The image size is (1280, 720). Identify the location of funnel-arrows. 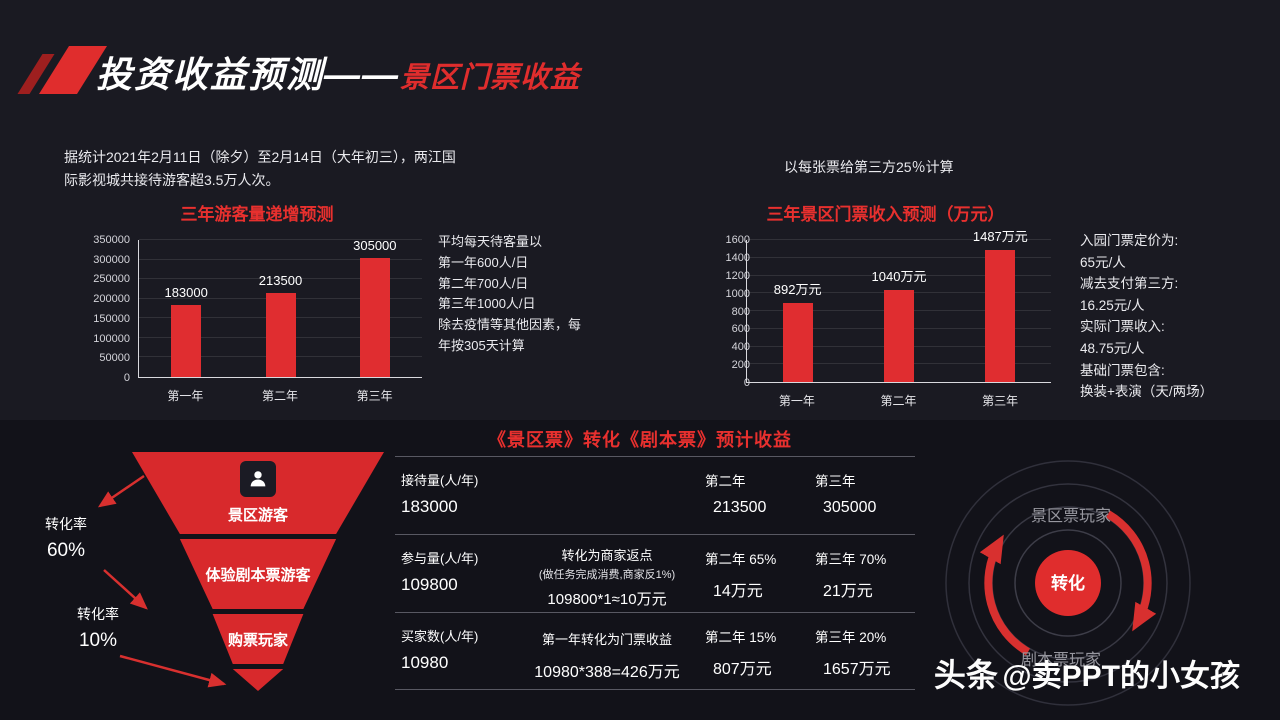
(162, 581).